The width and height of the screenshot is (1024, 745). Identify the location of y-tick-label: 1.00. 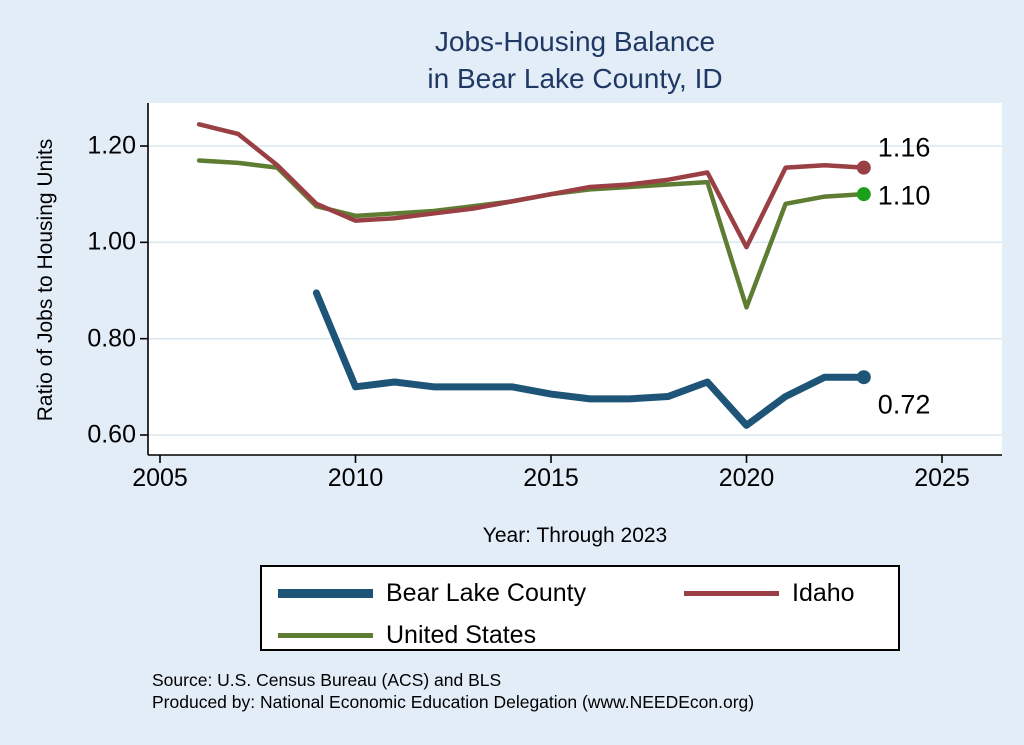
(111, 241).